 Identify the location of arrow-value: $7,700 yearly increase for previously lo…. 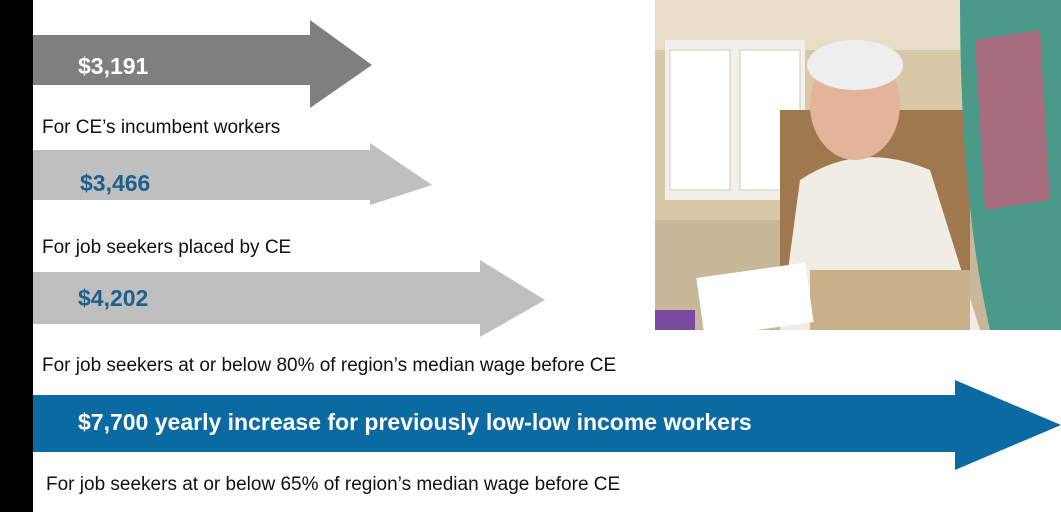
(415, 422).